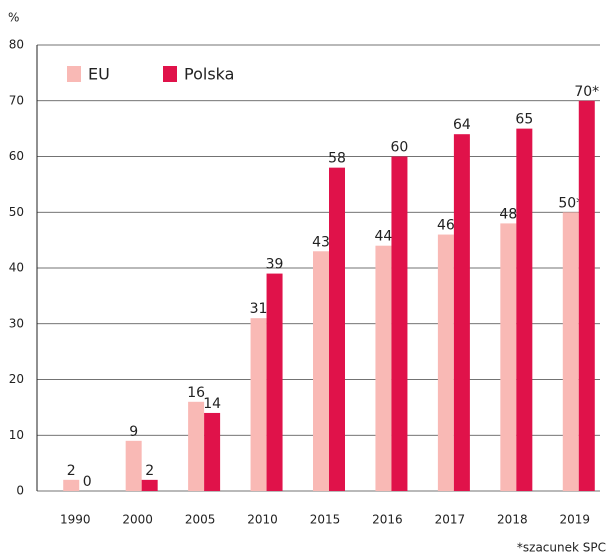  I want to click on y-tick-label: 60, so click(16, 156).